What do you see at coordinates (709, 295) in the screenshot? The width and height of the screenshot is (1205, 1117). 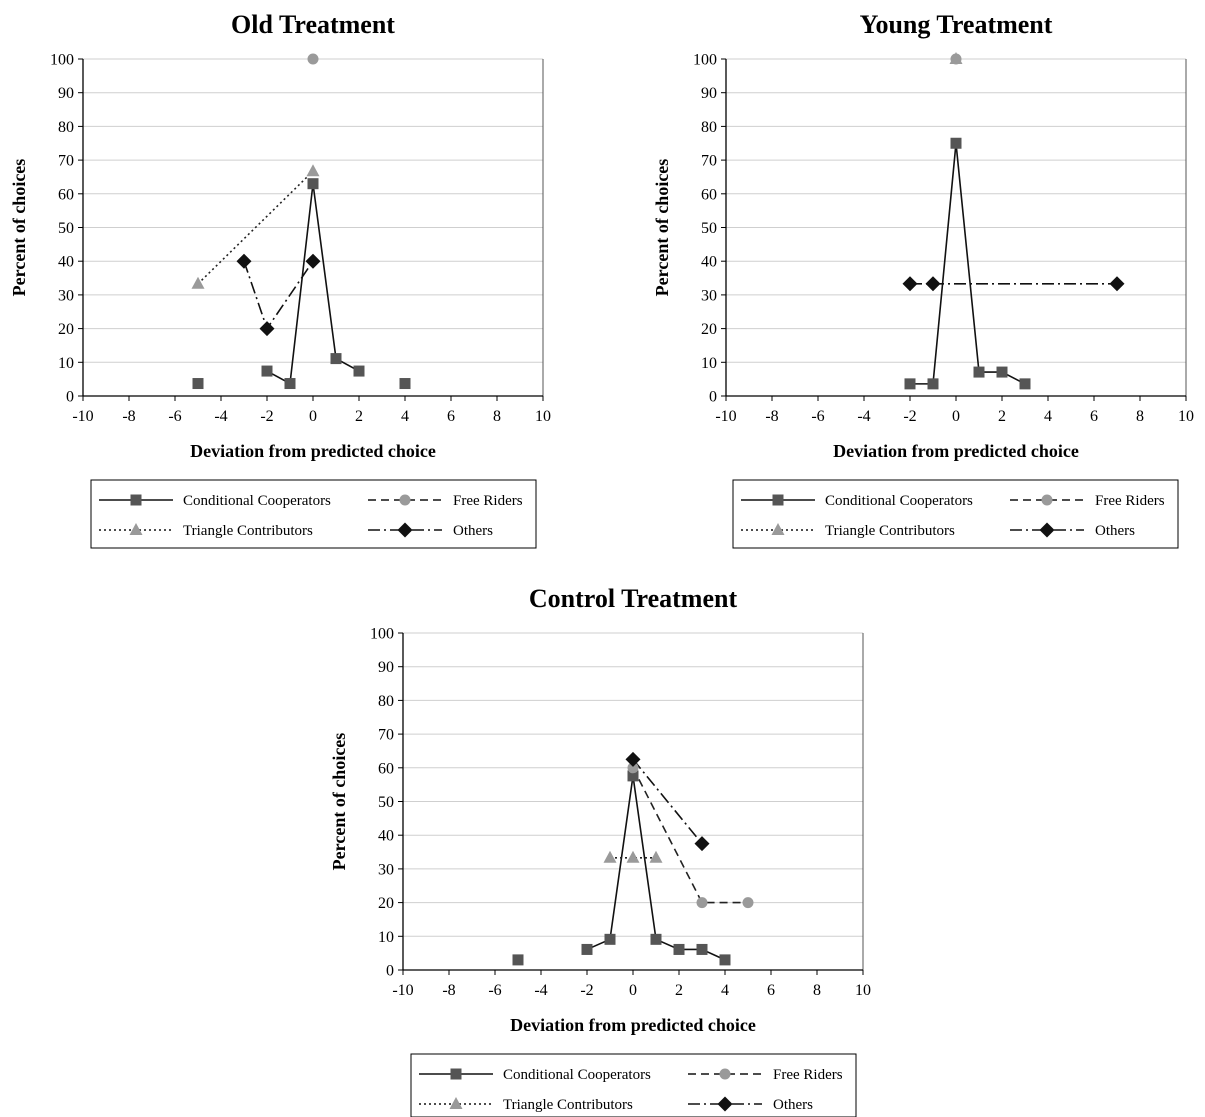 I see `y-tick-label: 30` at bounding box center [709, 295].